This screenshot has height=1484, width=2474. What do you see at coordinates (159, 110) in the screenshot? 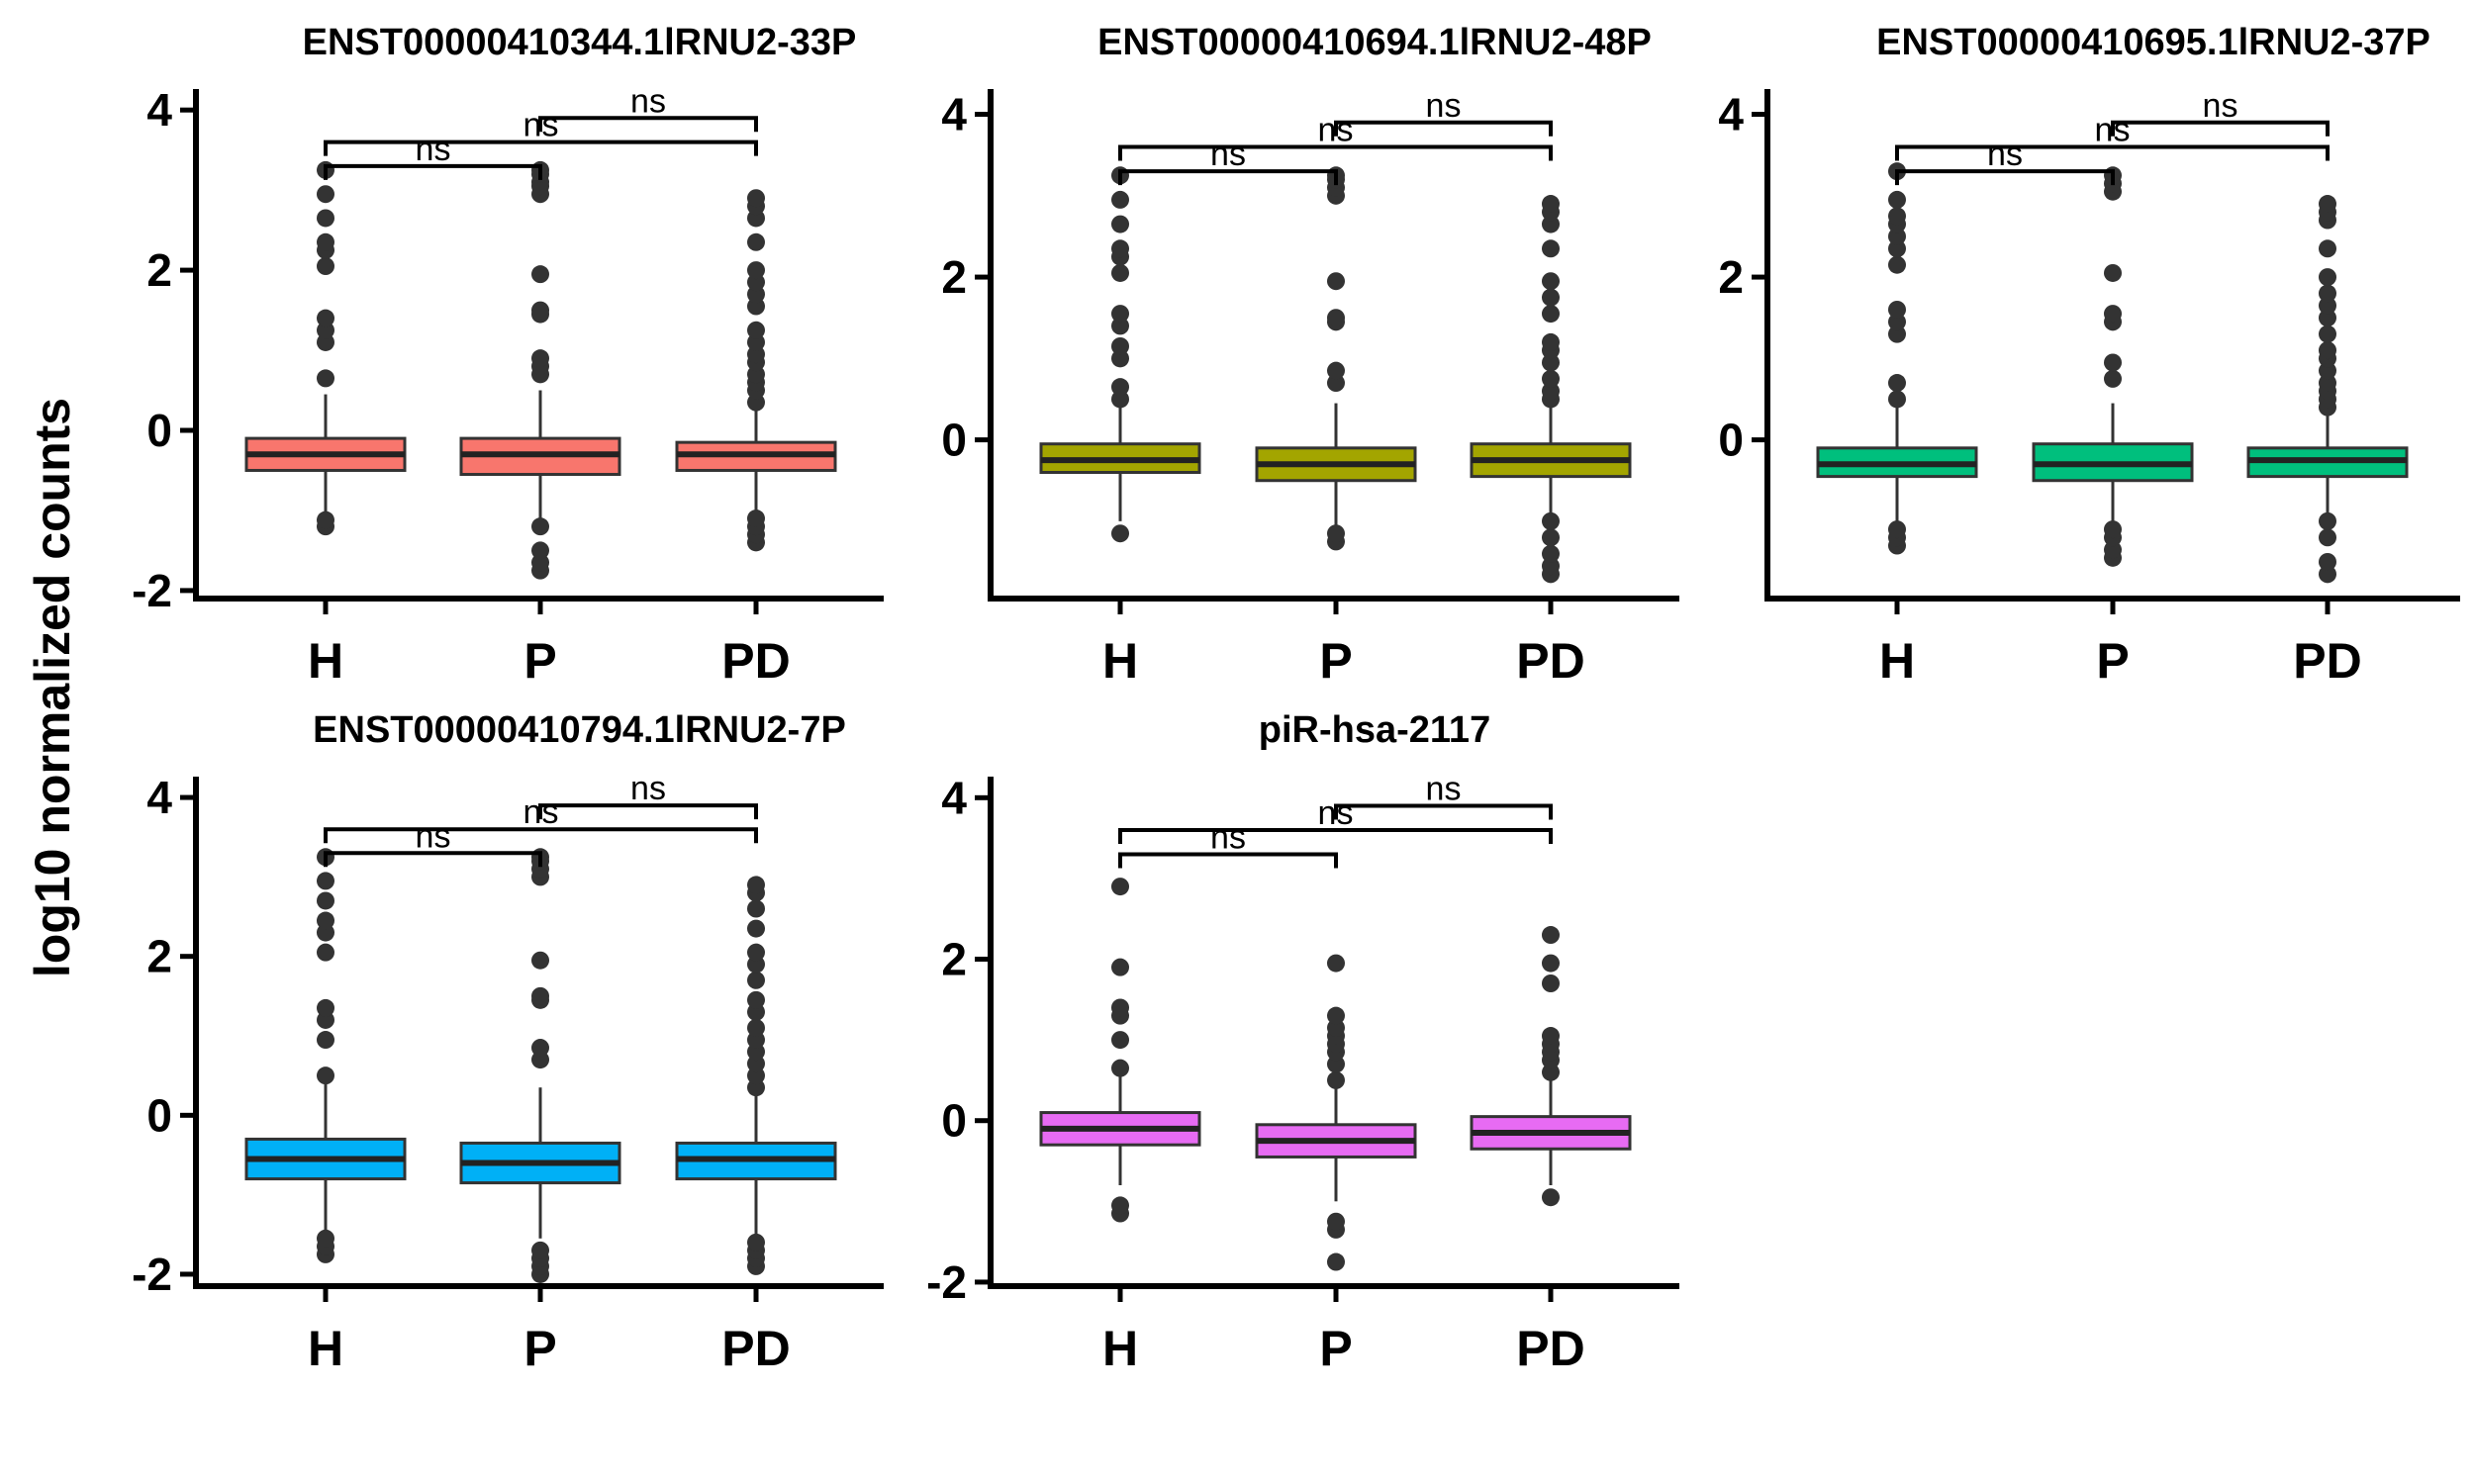
I see `y-tick-label: 4` at bounding box center [159, 110].